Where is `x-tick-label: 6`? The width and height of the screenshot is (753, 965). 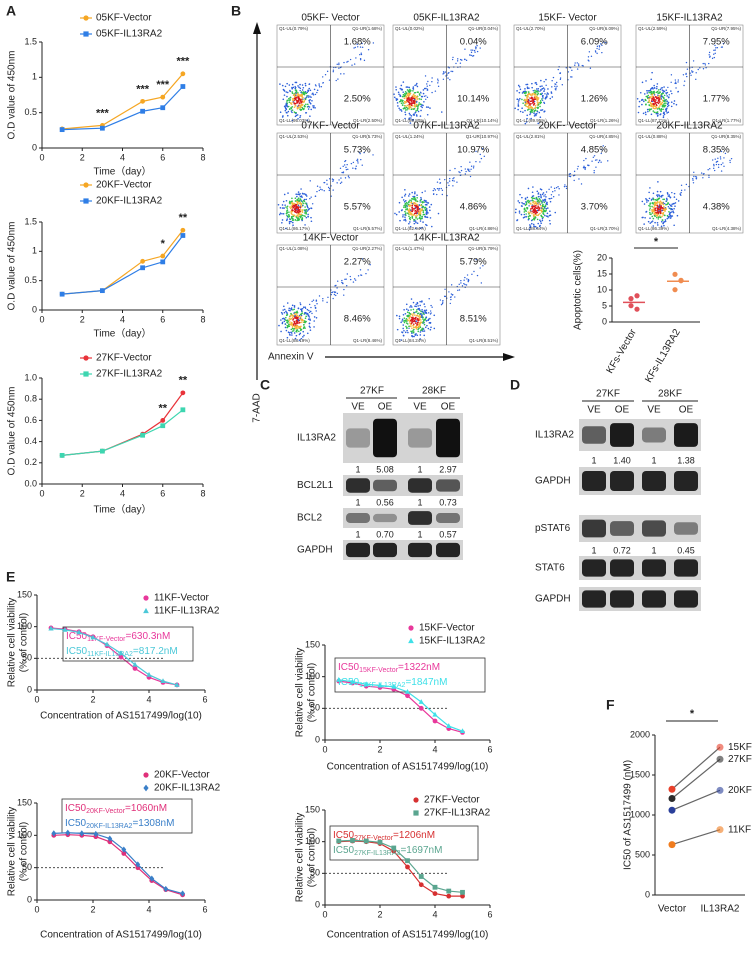
x-tick-label: 6 is located at coordinates (489, 749).